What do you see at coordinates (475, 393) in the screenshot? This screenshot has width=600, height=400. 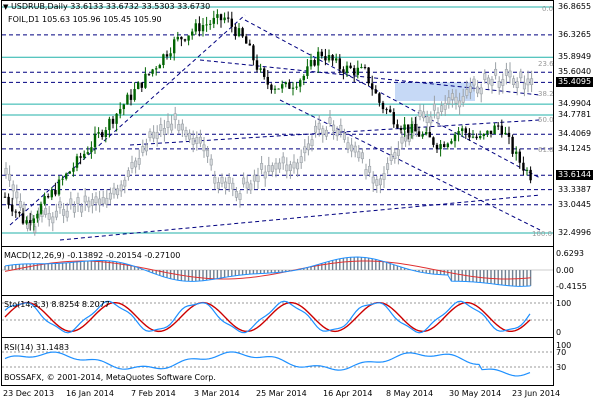 I see `time-axis-label: 30 May 2014` at bounding box center [475, 393].